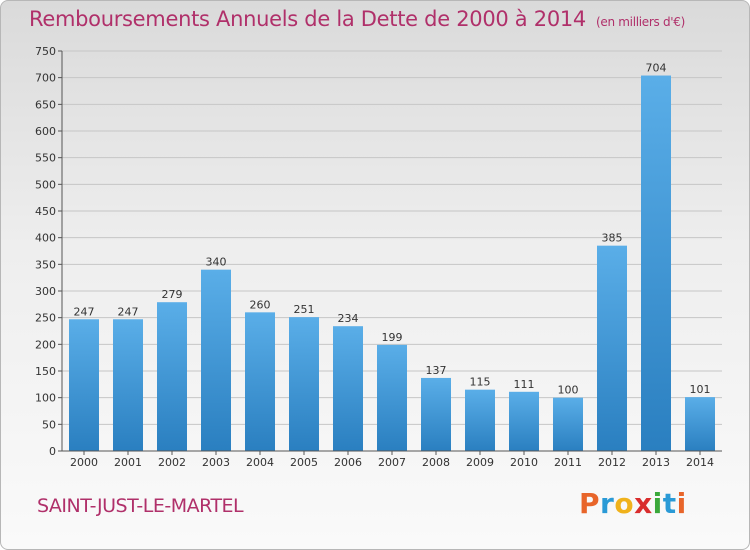 Image resolution: width=750 pixels, height=550 pixels. What do you see at coordinates (568, 462) in the screenshot?
I see `x-tick-label: 2011` at bounding box center [568, 462].